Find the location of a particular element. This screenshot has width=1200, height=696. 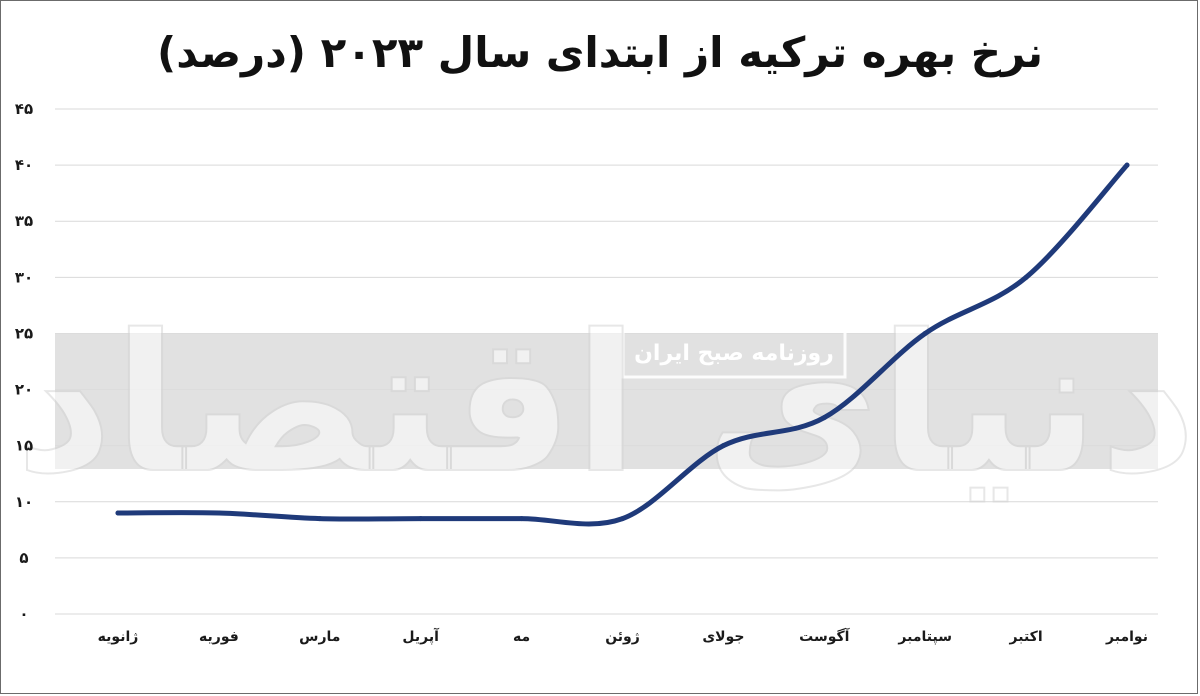

x-tick-label: سپتامبر is located at coordinates (924, 637).